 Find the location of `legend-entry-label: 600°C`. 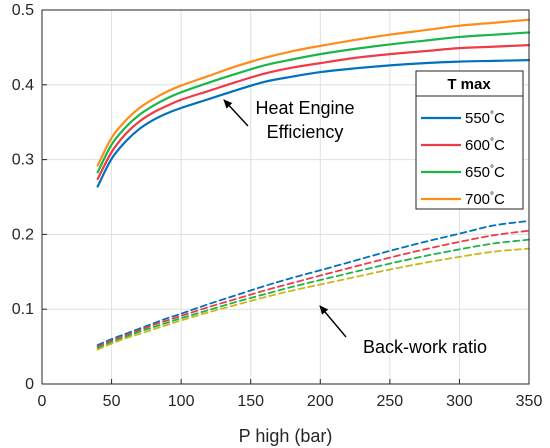

legend-entry-label: 600°C is located at coordinates (485, 145).